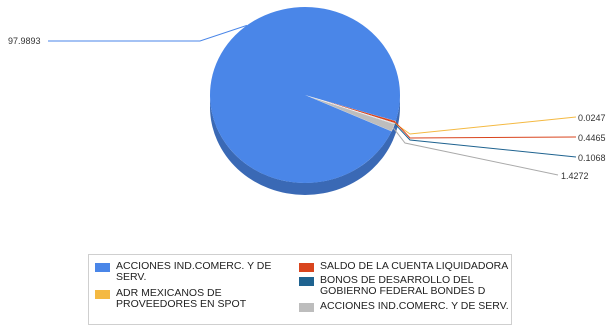  What do you see at coordinates (592, 118) in the screenshot?
I see `data-label-2: 0.0247` at bounding box center [592, 118].